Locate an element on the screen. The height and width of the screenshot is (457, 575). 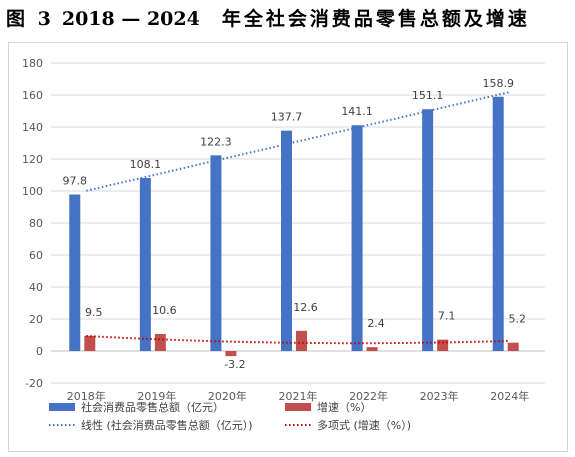
data-label: 137.7 is located at coordinates (287, 117).